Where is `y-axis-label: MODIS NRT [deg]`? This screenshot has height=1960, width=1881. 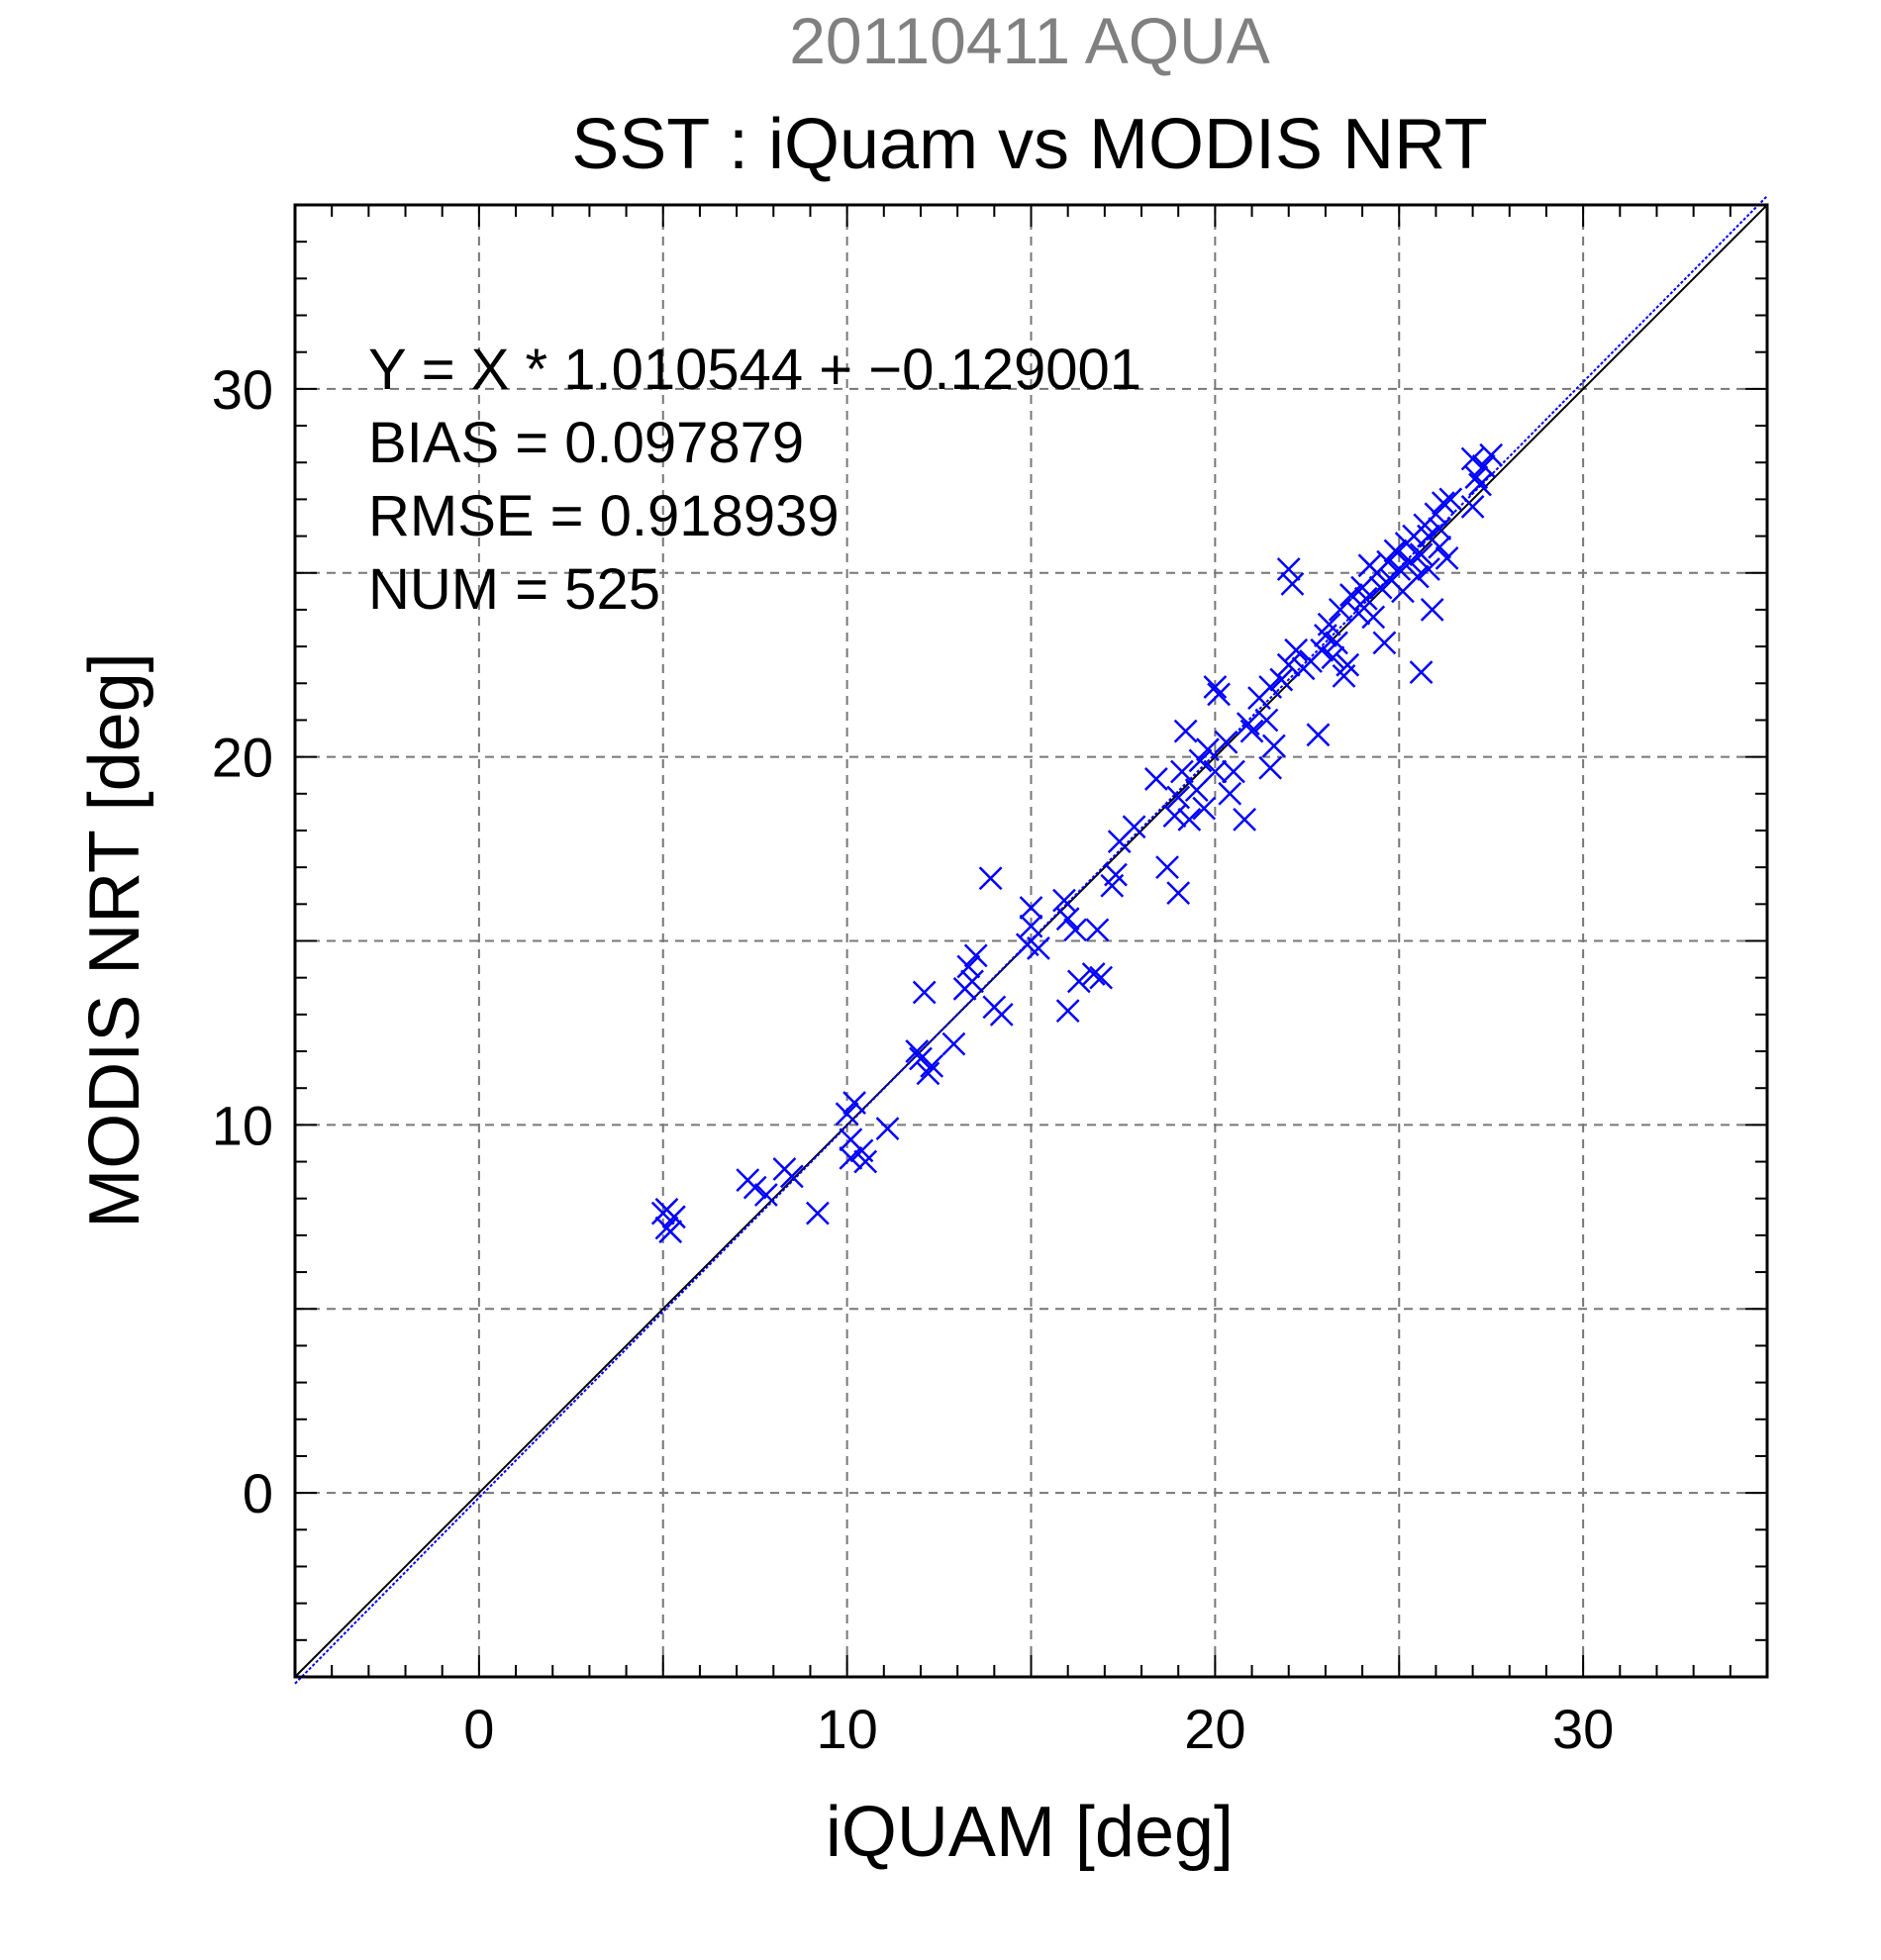
y-axis-label: MODIS NRT [deg] is located at coordinates (114, 940).